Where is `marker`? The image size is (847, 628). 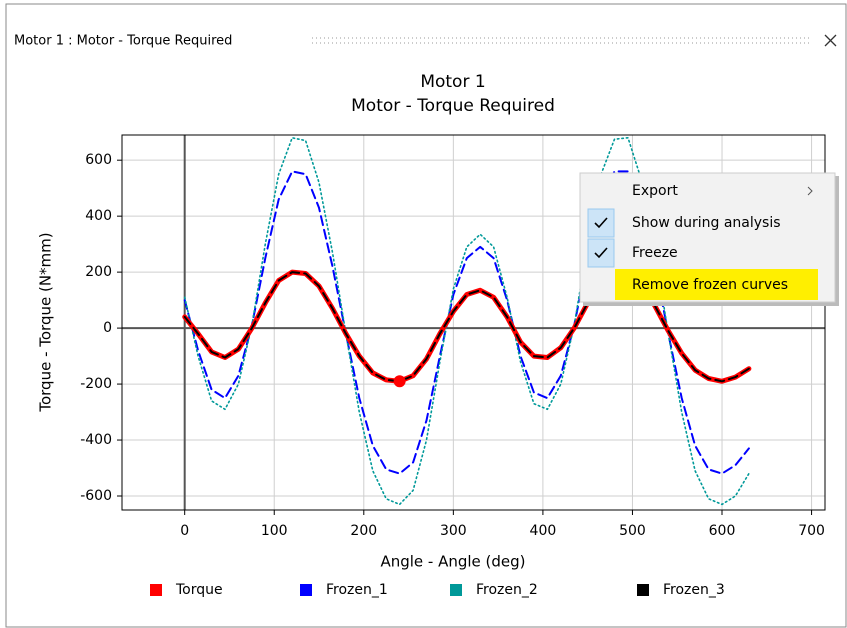 marker is located at coordinates (399, 381).